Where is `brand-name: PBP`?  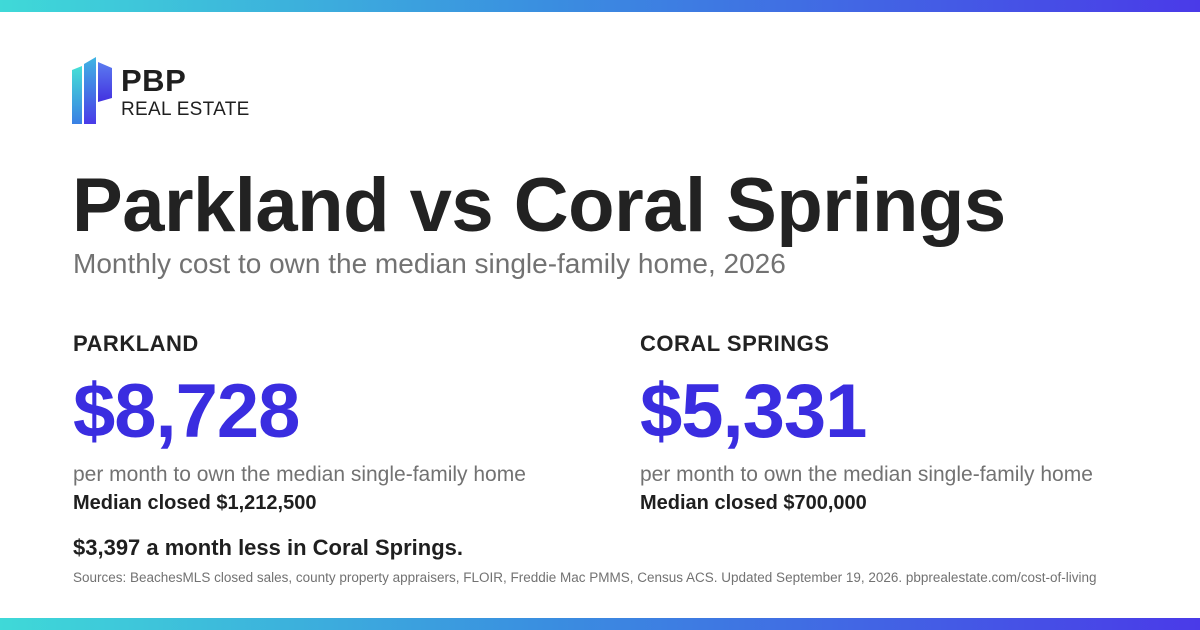
brand-name: PBP is located at coordinates (154, 80).